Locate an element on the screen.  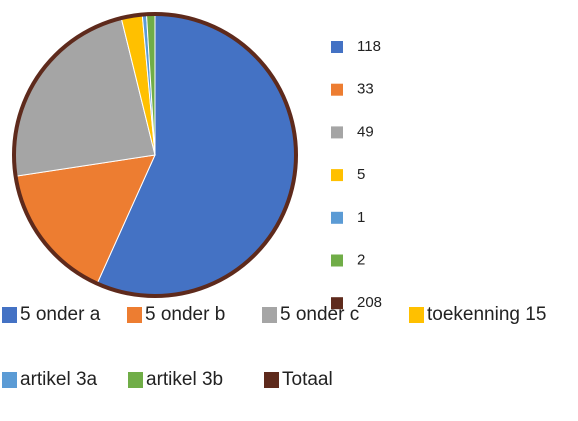
legend-label: artikel 3a is located at coordinates (59, 379).